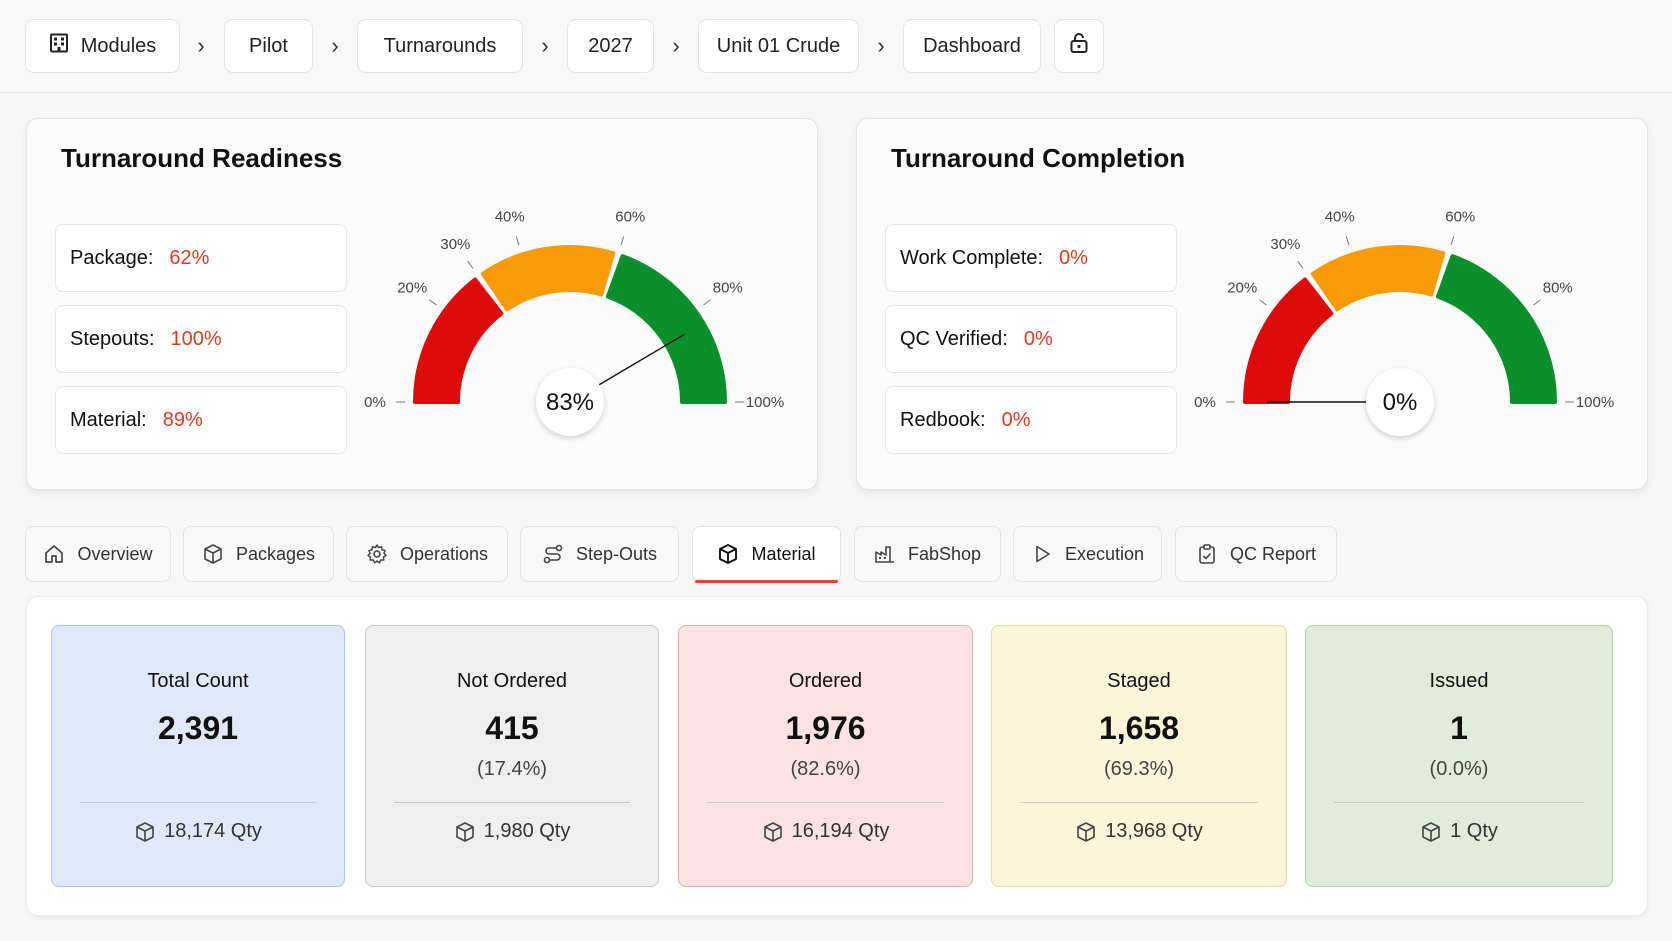 The image size is (1672, 941). Describe the element at coordinates (189, 257) in the screenshot. I see `metric-value: 62%` at that location.